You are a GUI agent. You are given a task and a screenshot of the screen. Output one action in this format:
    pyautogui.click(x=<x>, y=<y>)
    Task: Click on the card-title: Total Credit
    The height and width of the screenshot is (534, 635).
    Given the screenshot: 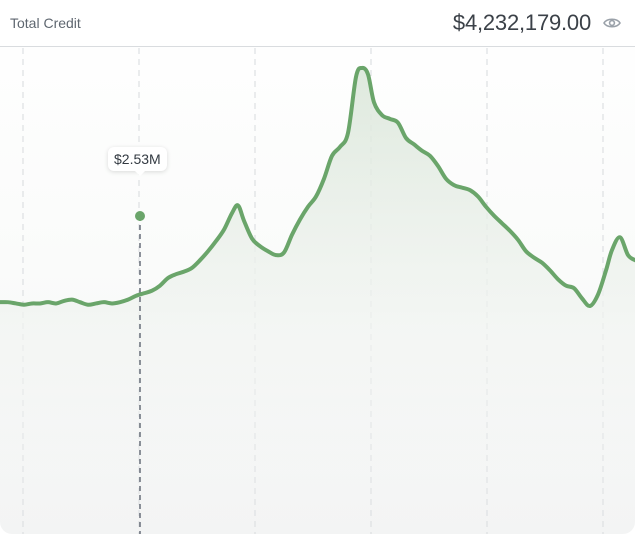 What is the action you would take?
    pyautogui.click(x=45, y=23)
    